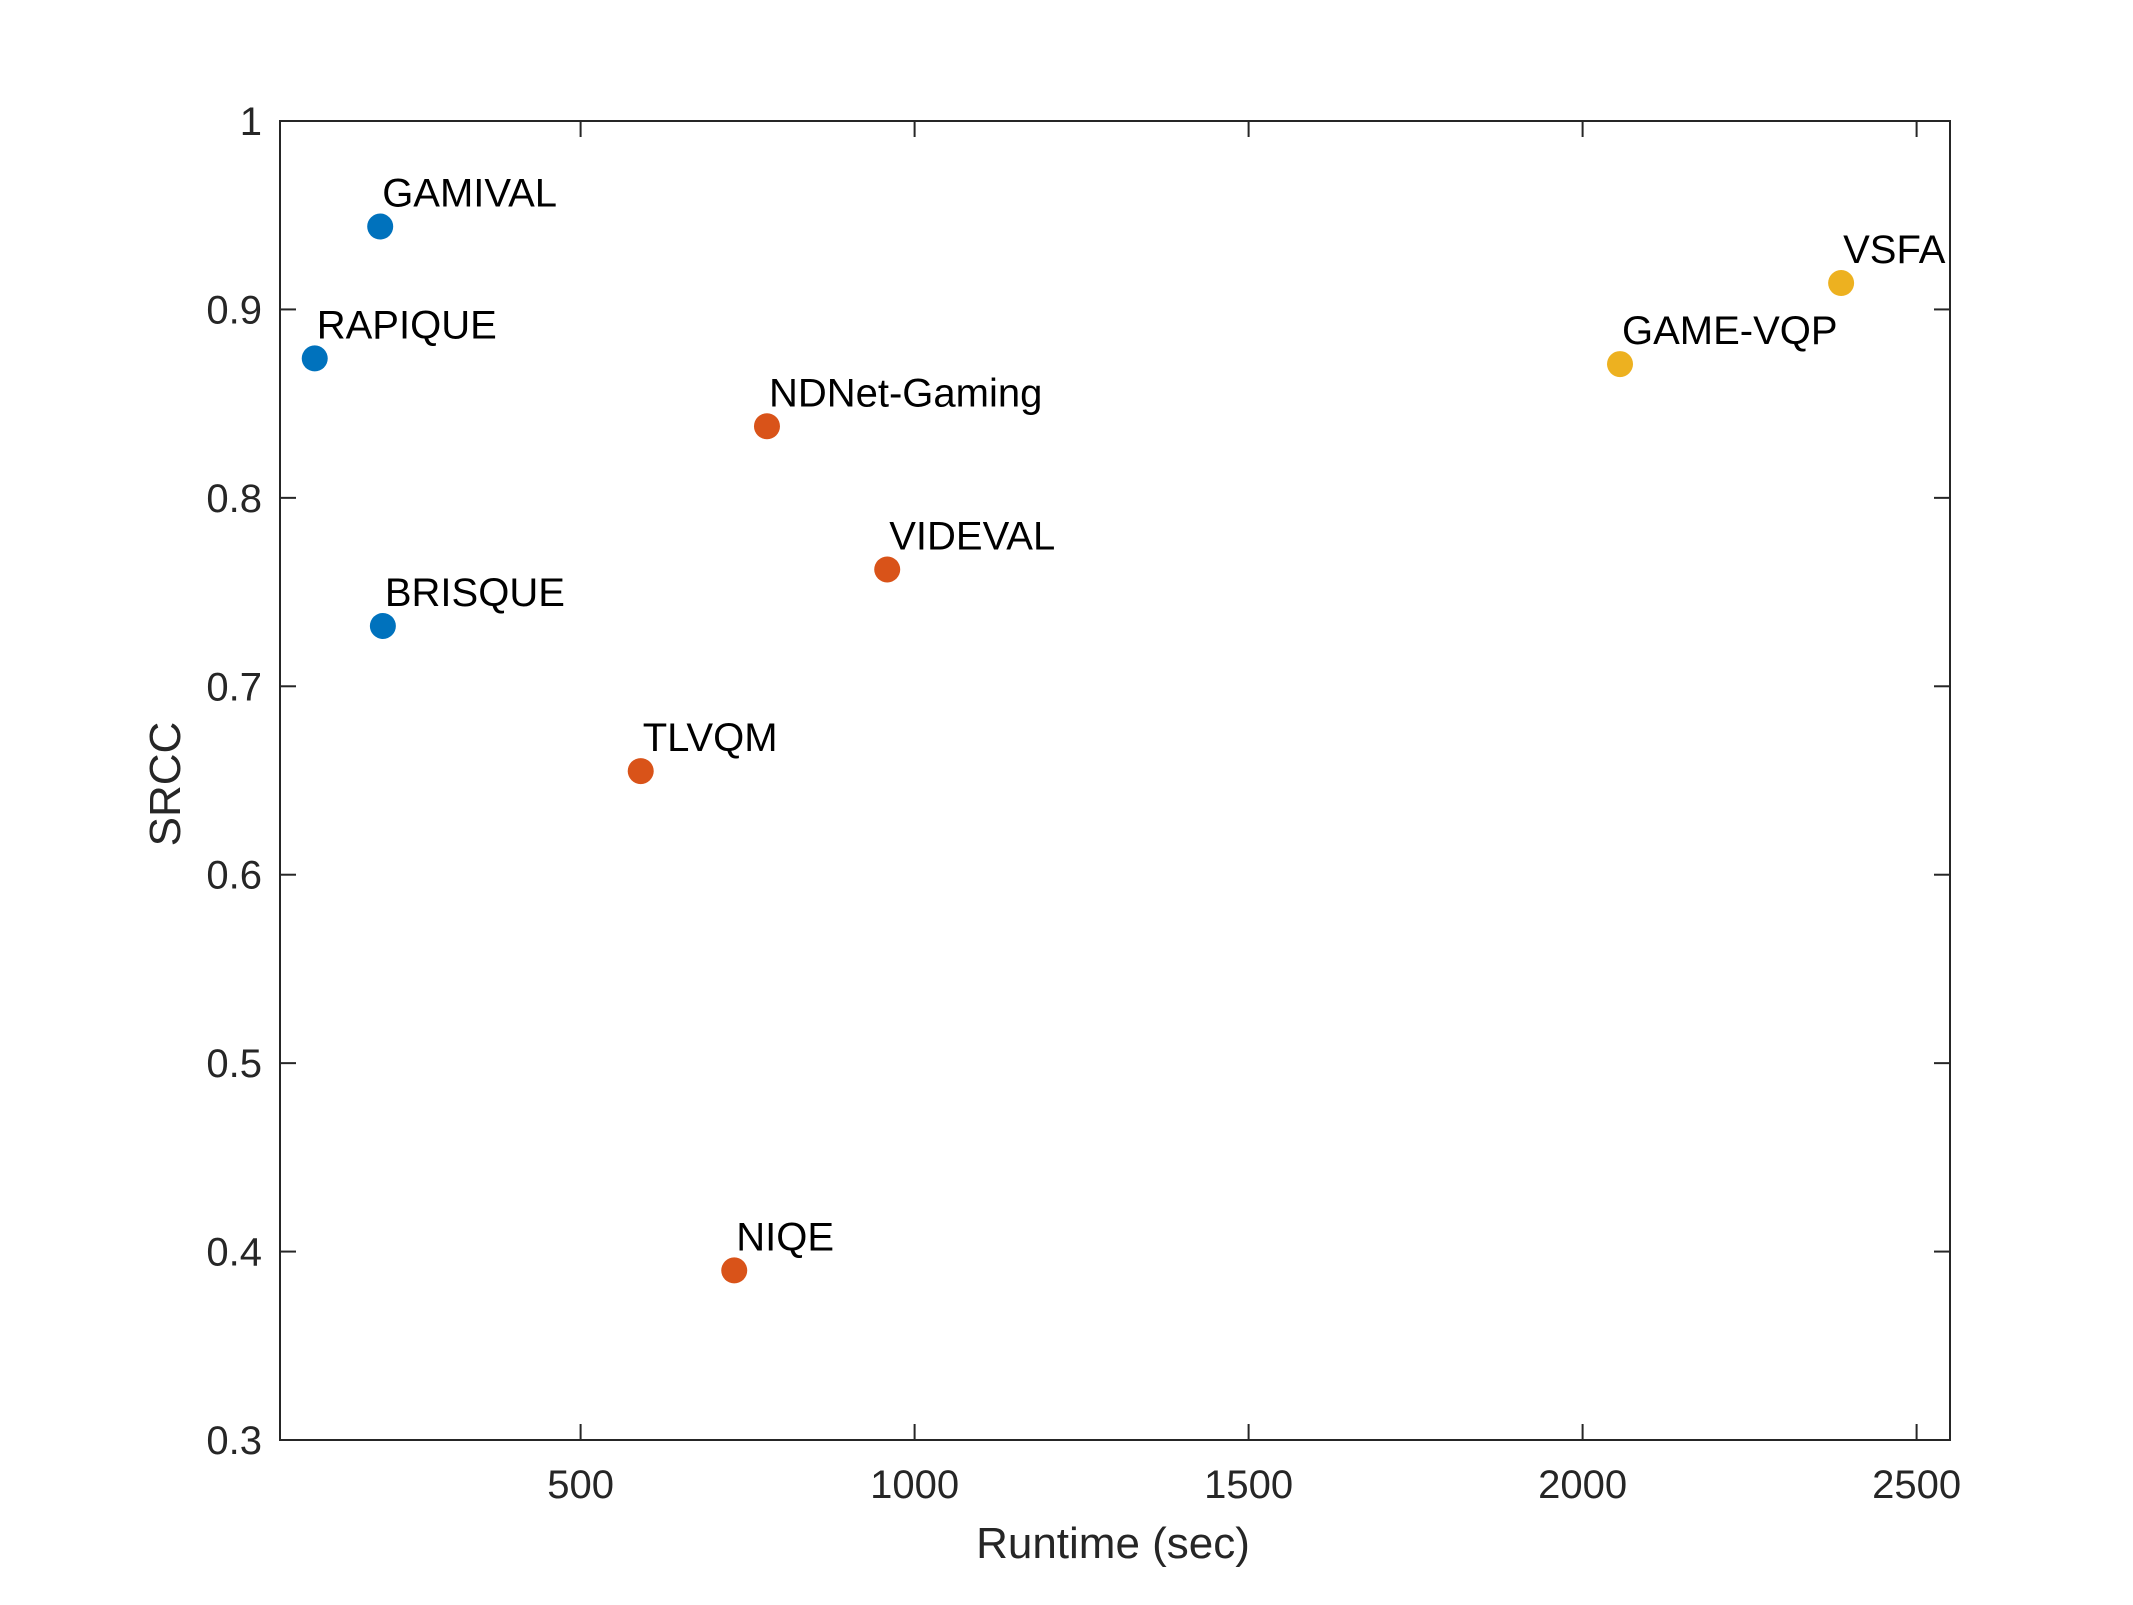 The height and width of the screenshot is (1605, 2133). What do you see at coordinates (1730, 331) in the screenshot?
I see `data-point-label: GAME-VQP` at bounding box center [1730, 331].